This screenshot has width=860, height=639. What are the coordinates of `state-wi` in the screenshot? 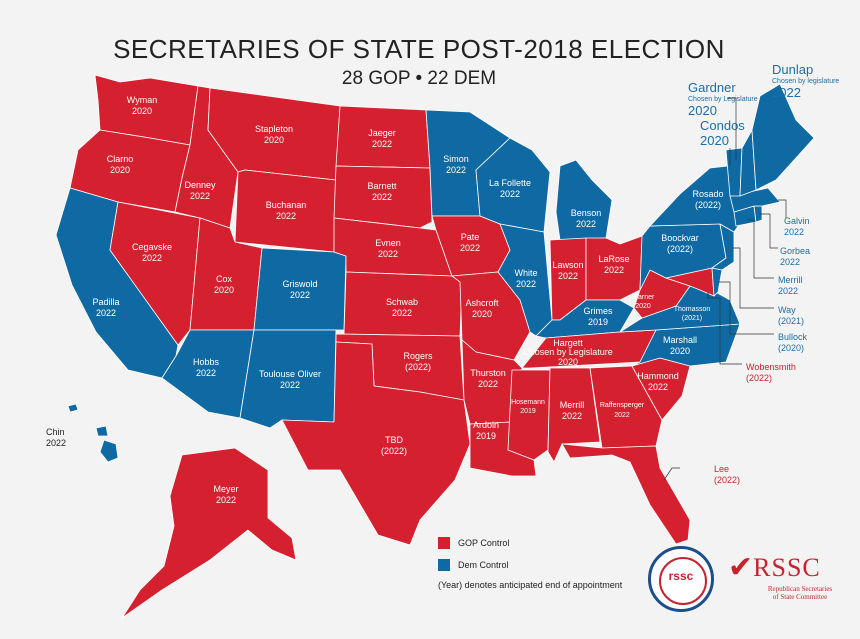 It's located at (513, 185).